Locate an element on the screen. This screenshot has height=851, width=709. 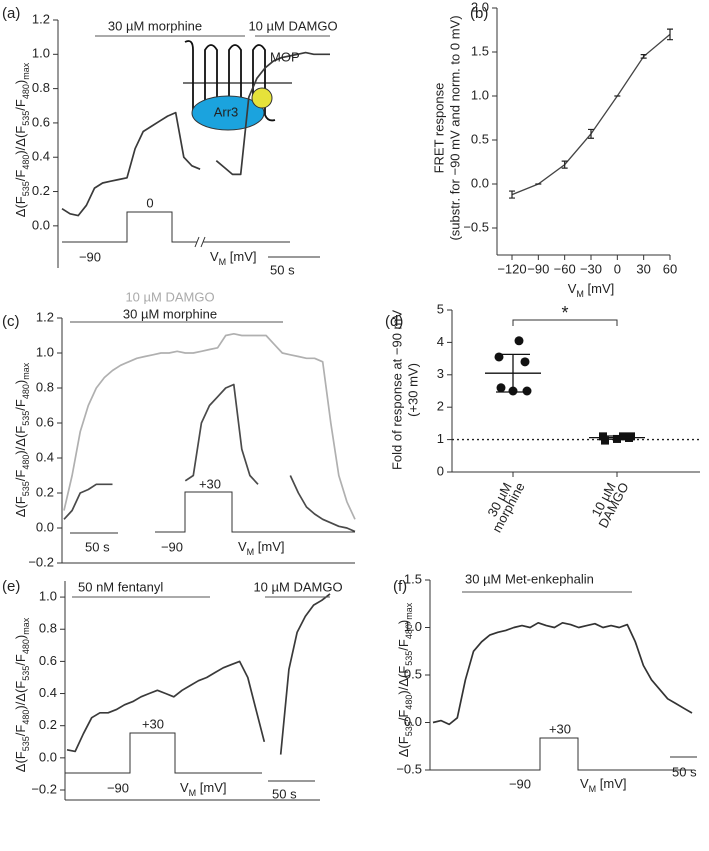
x-tick-label: 0 is located at coordinates (617, 268).